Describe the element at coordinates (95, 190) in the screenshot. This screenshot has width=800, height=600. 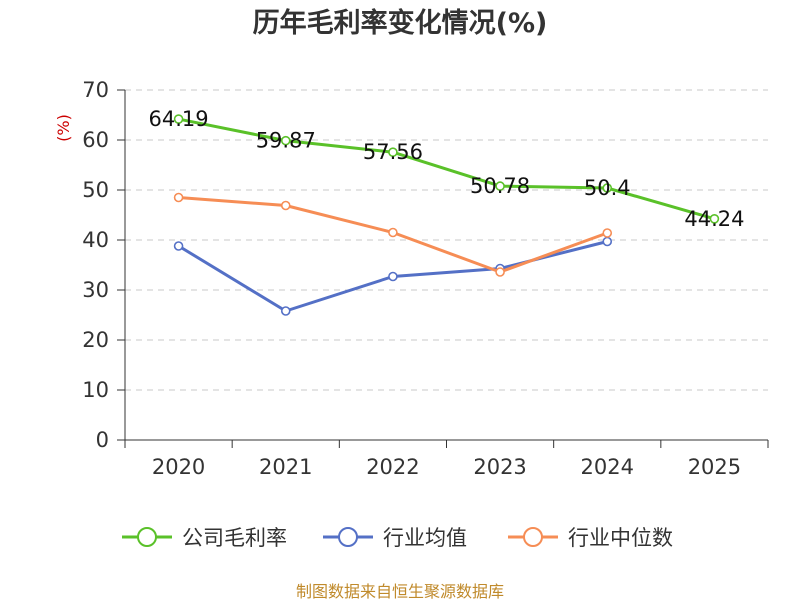
I see `y-tick-label-50: 50` at that location.